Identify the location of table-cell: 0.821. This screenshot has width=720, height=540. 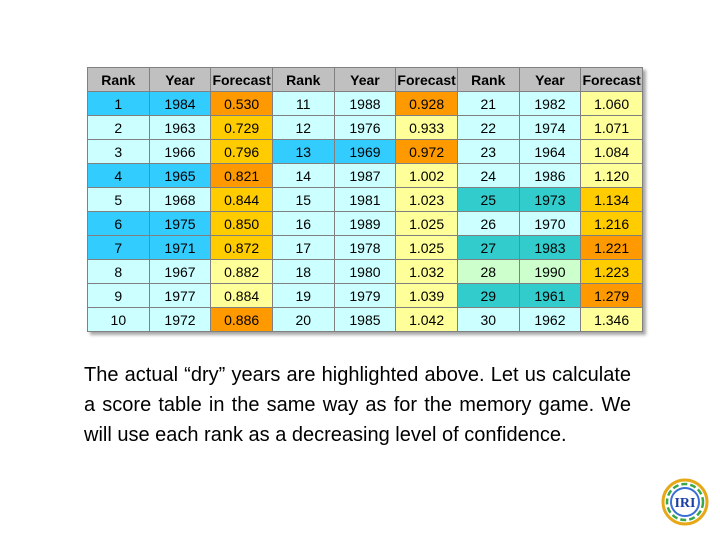
(241, 175).